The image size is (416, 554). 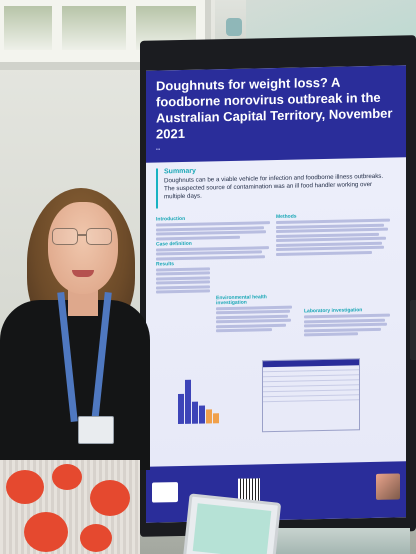 What do you see at coordinates (70, 507) in the screenshot?
I see `patterned-skirt` at bounding box center [70, 507].